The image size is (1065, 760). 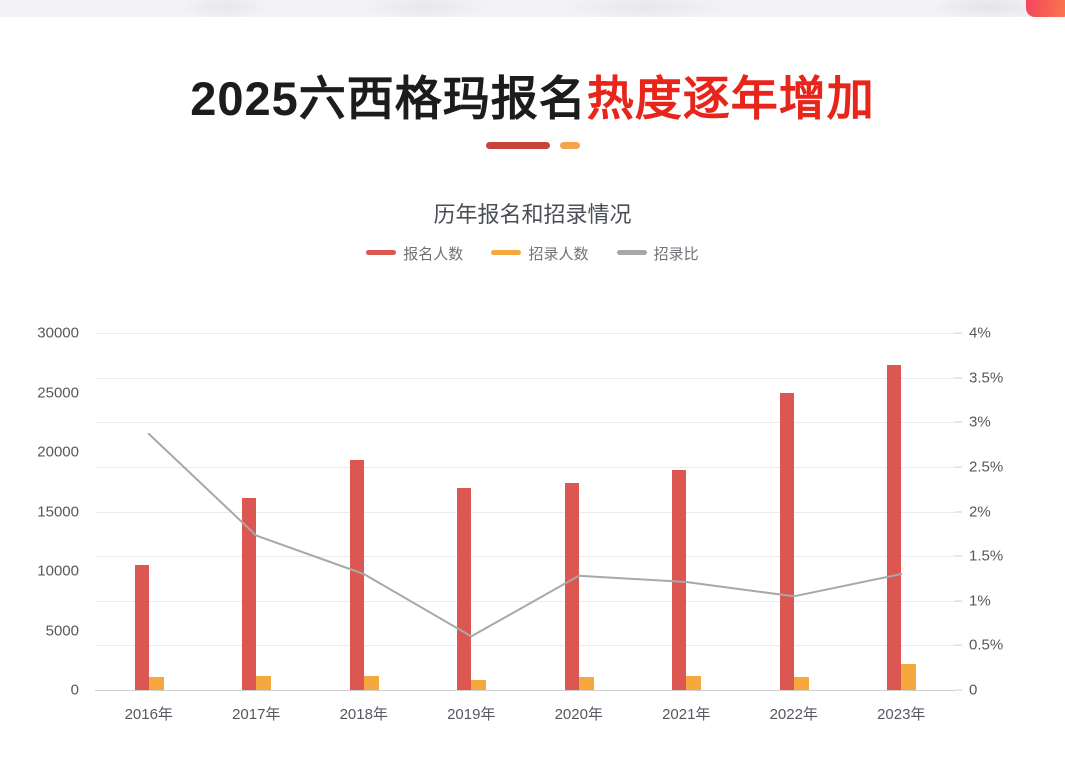 What do you see at coordinates (980, 601) in the screenshot?
I see `right-axis-tick-label: 1%` at bounding box center [980, 601].